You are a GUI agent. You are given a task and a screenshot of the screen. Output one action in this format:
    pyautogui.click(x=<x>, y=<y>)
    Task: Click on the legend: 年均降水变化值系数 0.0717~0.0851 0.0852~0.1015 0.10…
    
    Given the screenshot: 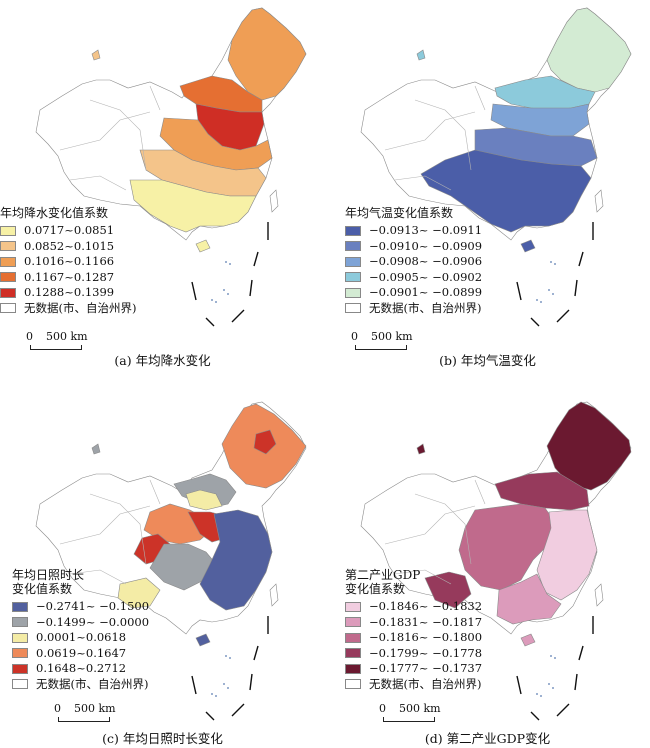 What is the action you would take?
    pyautogui.click(x=68, y=261)
    